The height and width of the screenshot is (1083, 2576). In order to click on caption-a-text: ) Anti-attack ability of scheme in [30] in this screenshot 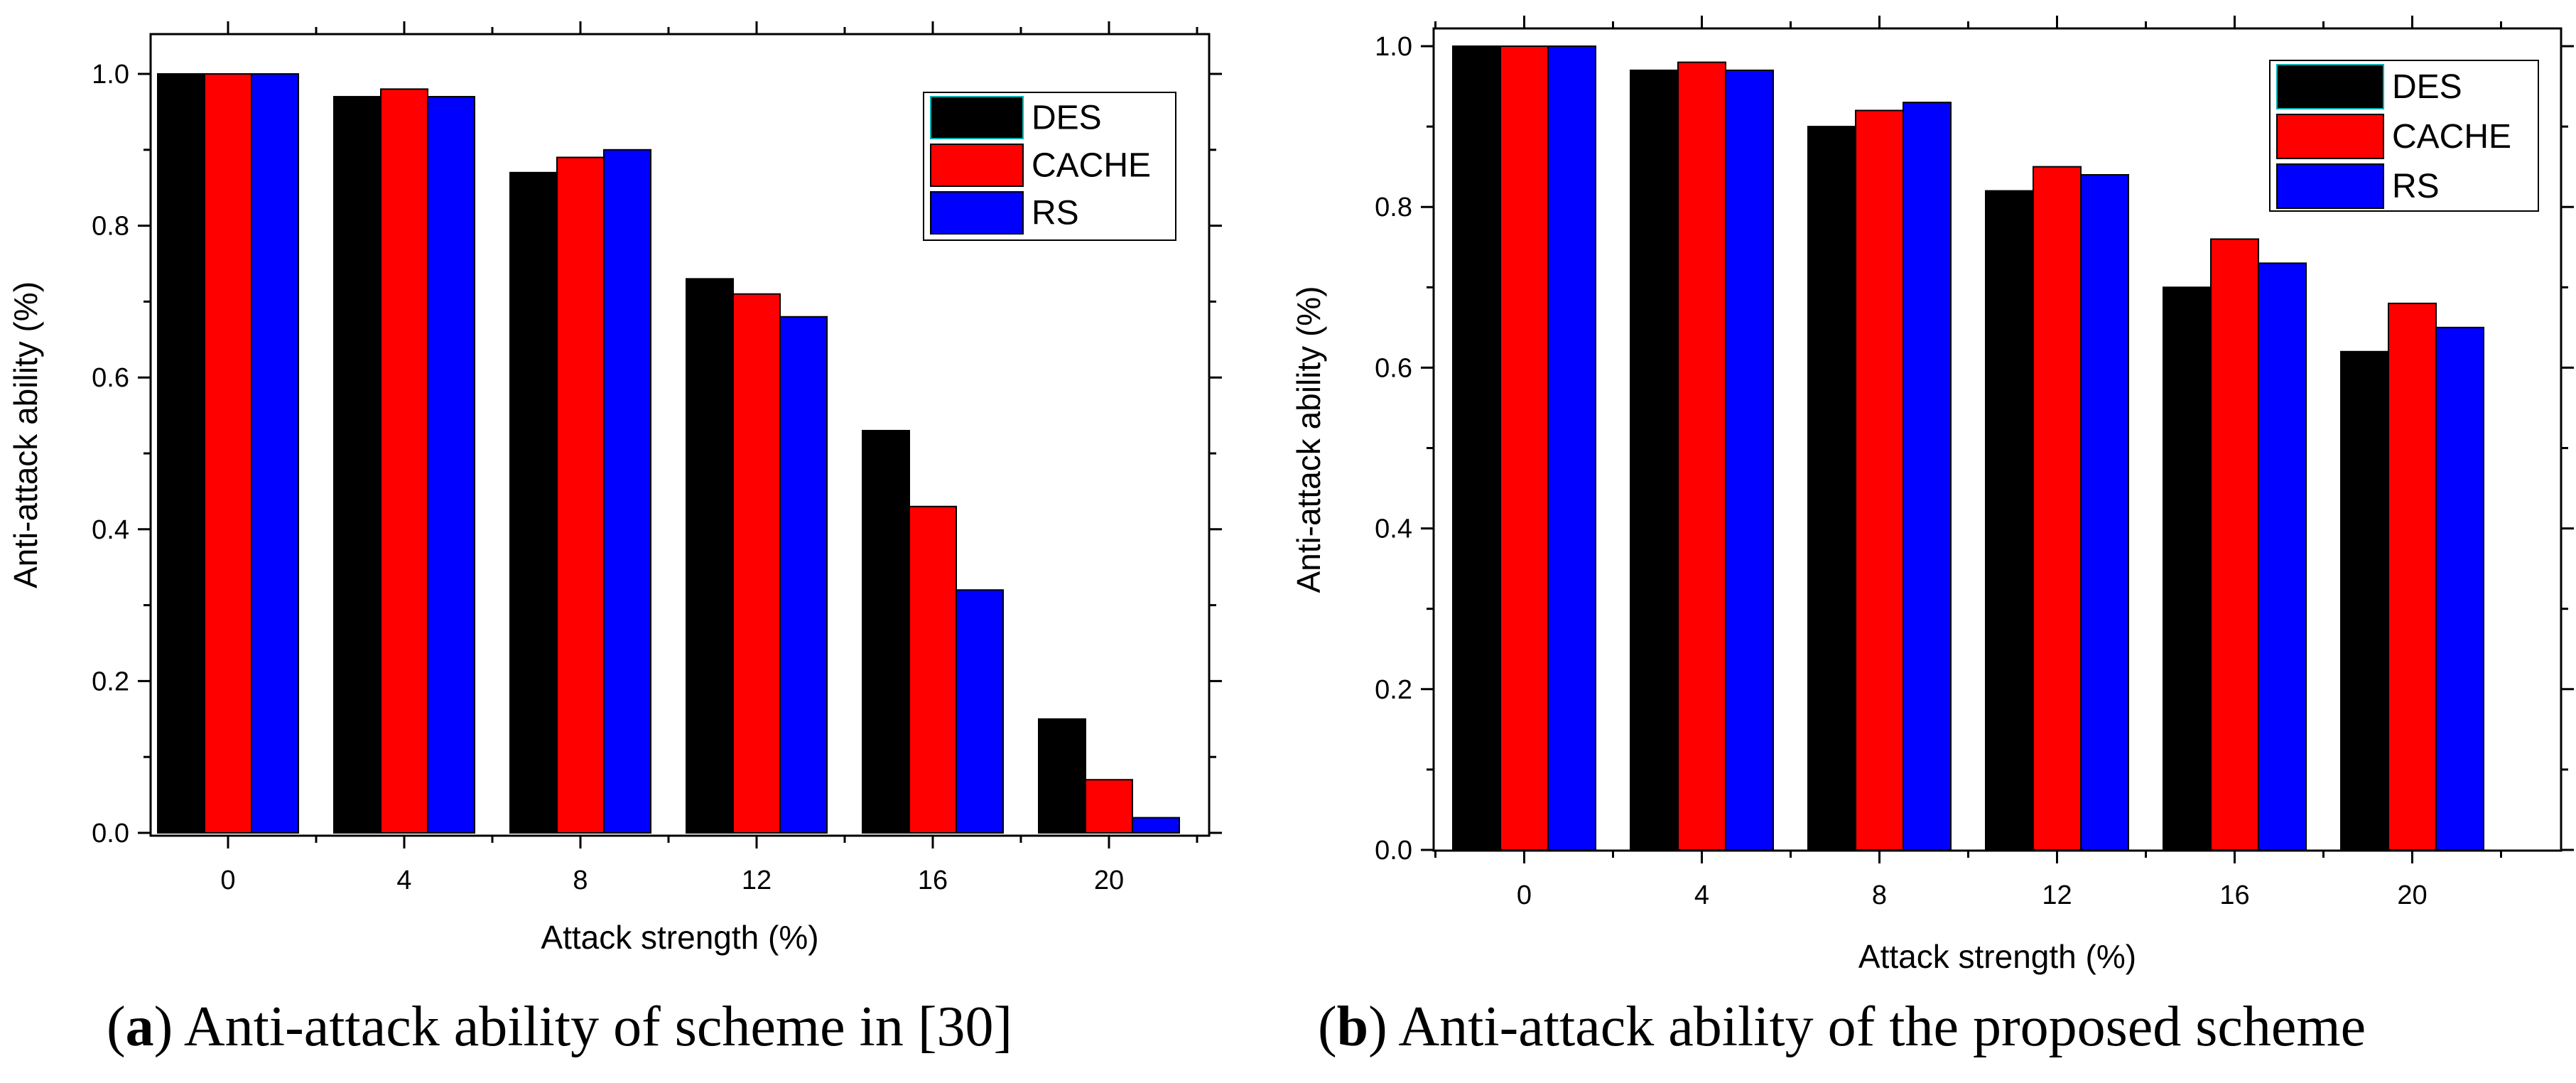, I will do `click(583, 1027)`.